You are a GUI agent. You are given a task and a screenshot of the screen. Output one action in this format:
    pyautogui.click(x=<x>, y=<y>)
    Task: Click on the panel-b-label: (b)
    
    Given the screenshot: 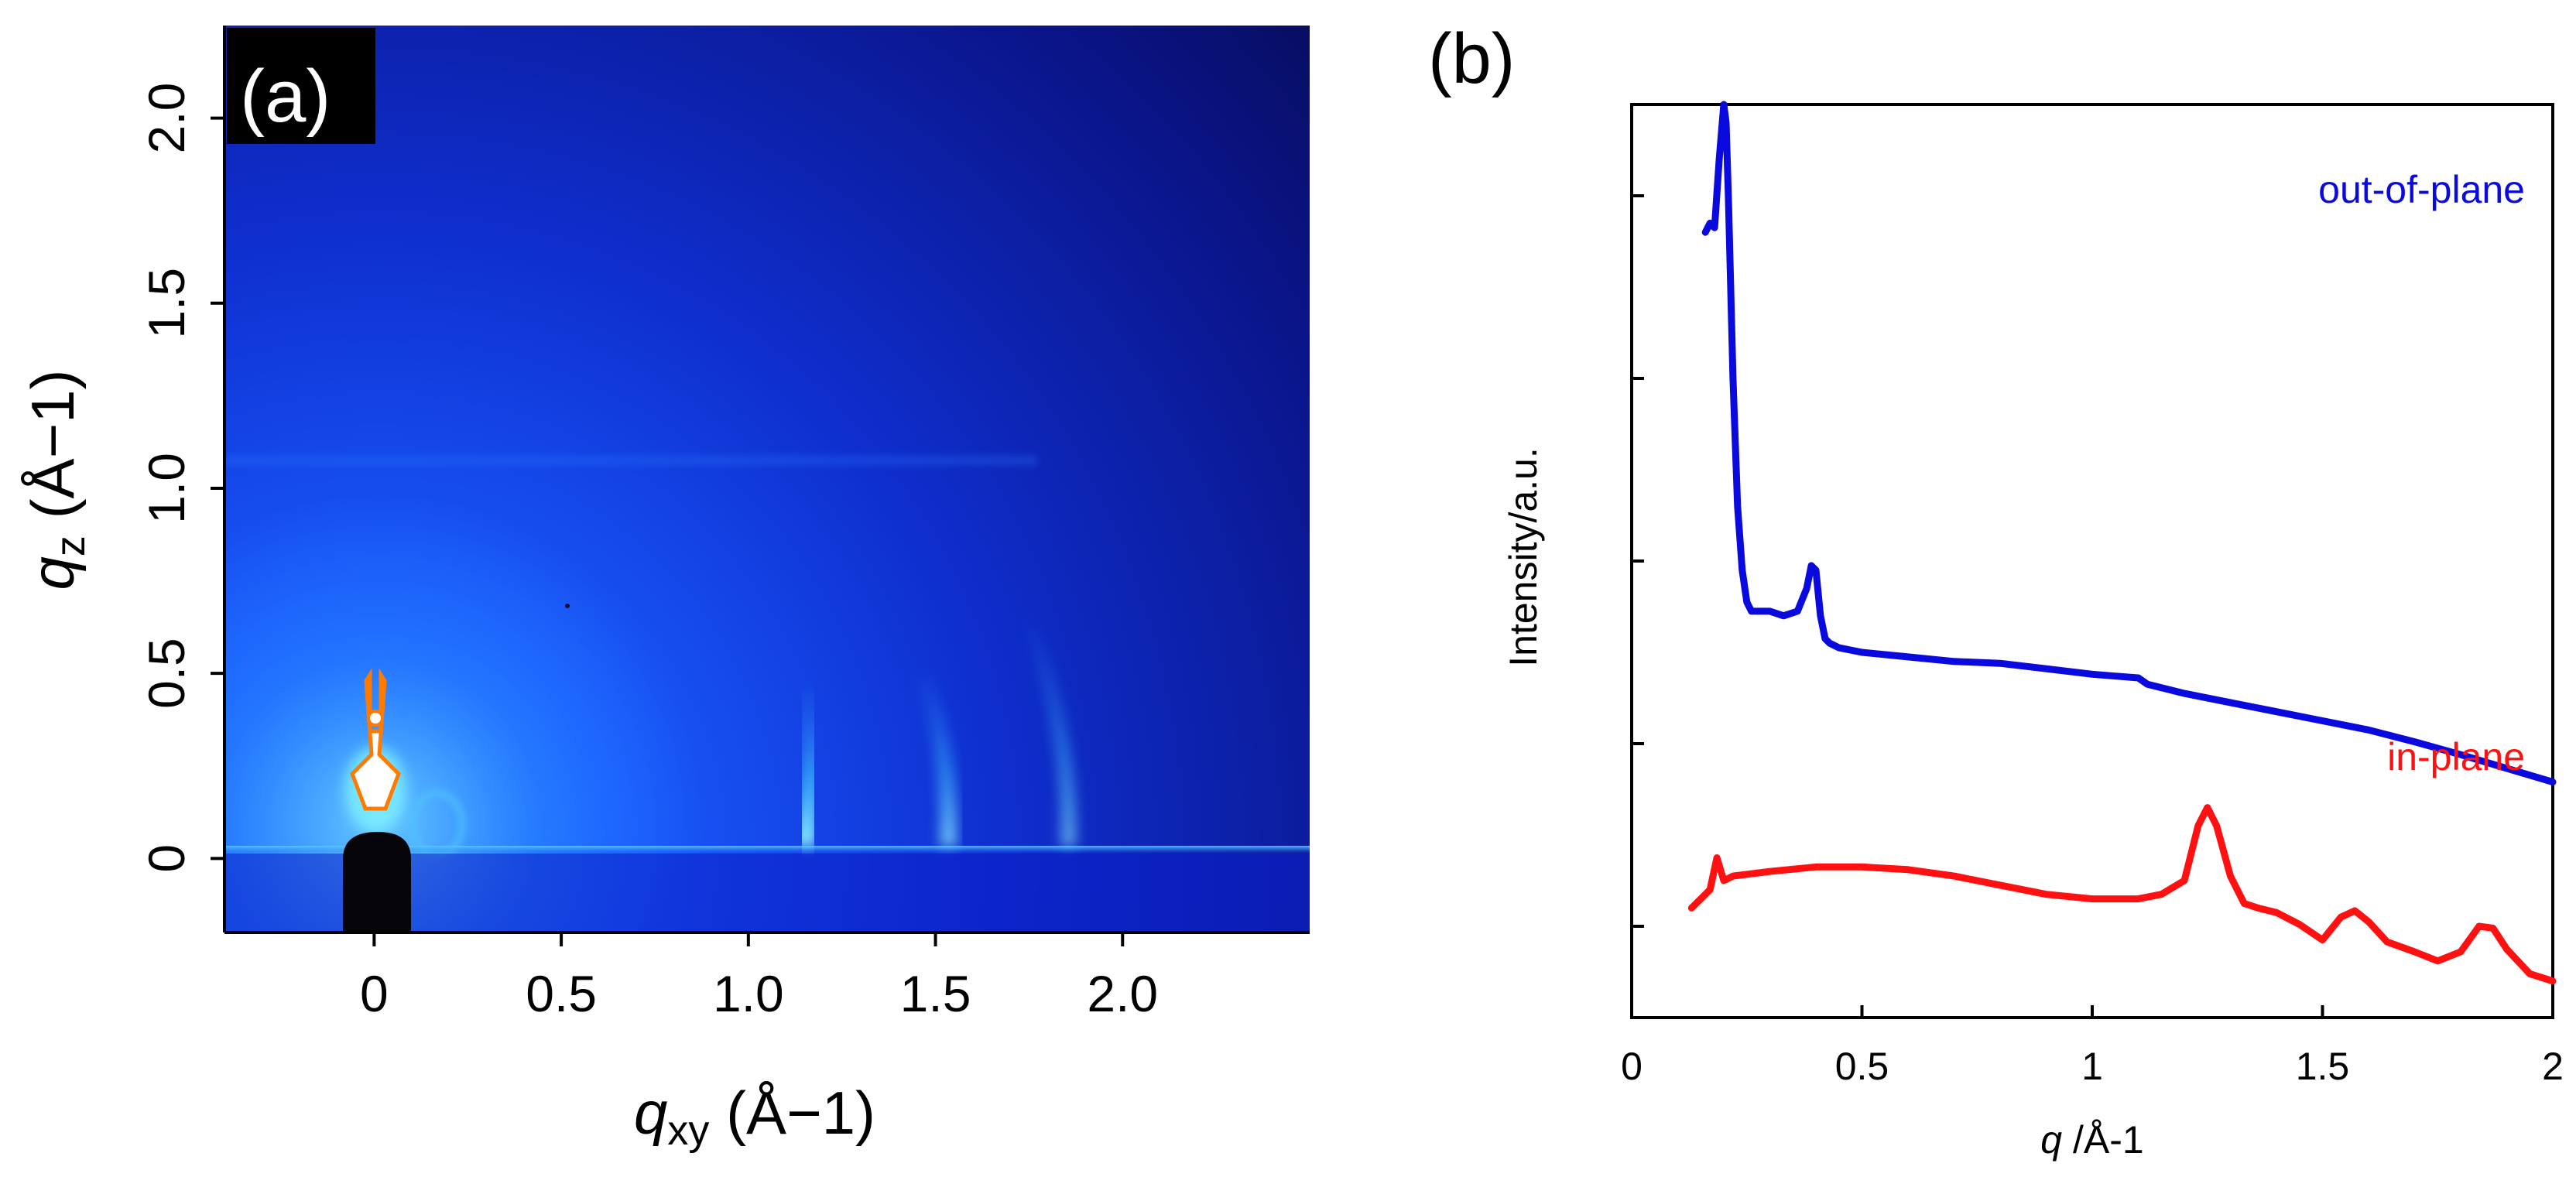 What is the action you would take?
    pyautogui.click(x=1471, y=58)
    